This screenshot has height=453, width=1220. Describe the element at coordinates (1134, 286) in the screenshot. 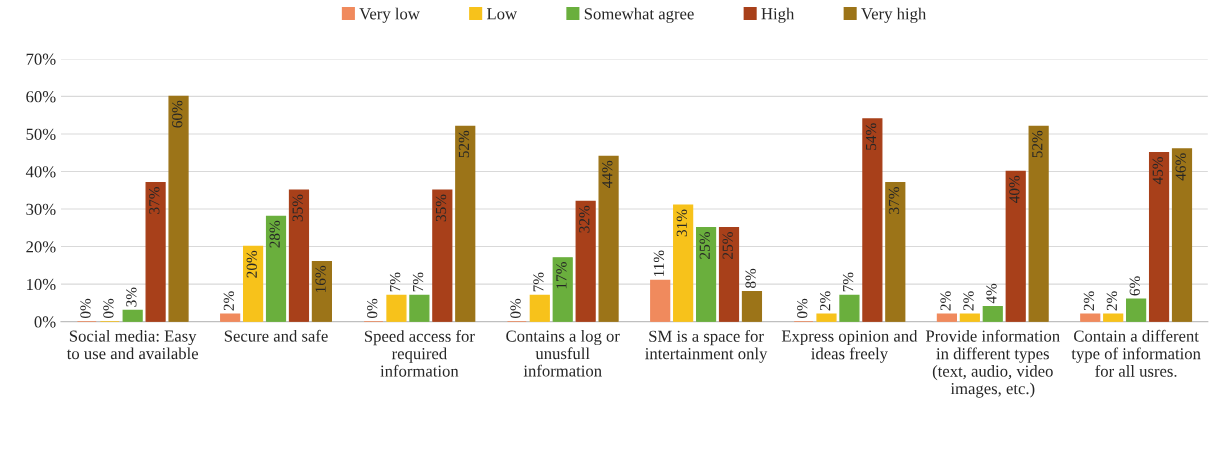

I see `data-label: 6%` at that location.